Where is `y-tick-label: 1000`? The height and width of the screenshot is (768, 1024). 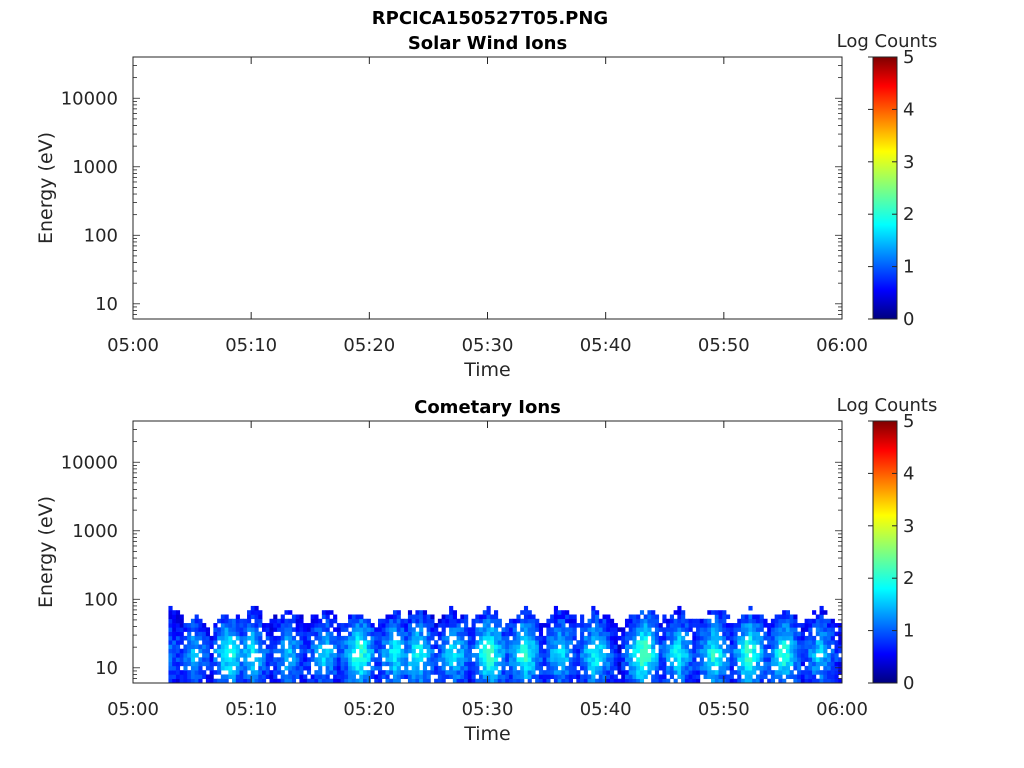 y-tick-label: 1000 is located at coordinates (95, 531).